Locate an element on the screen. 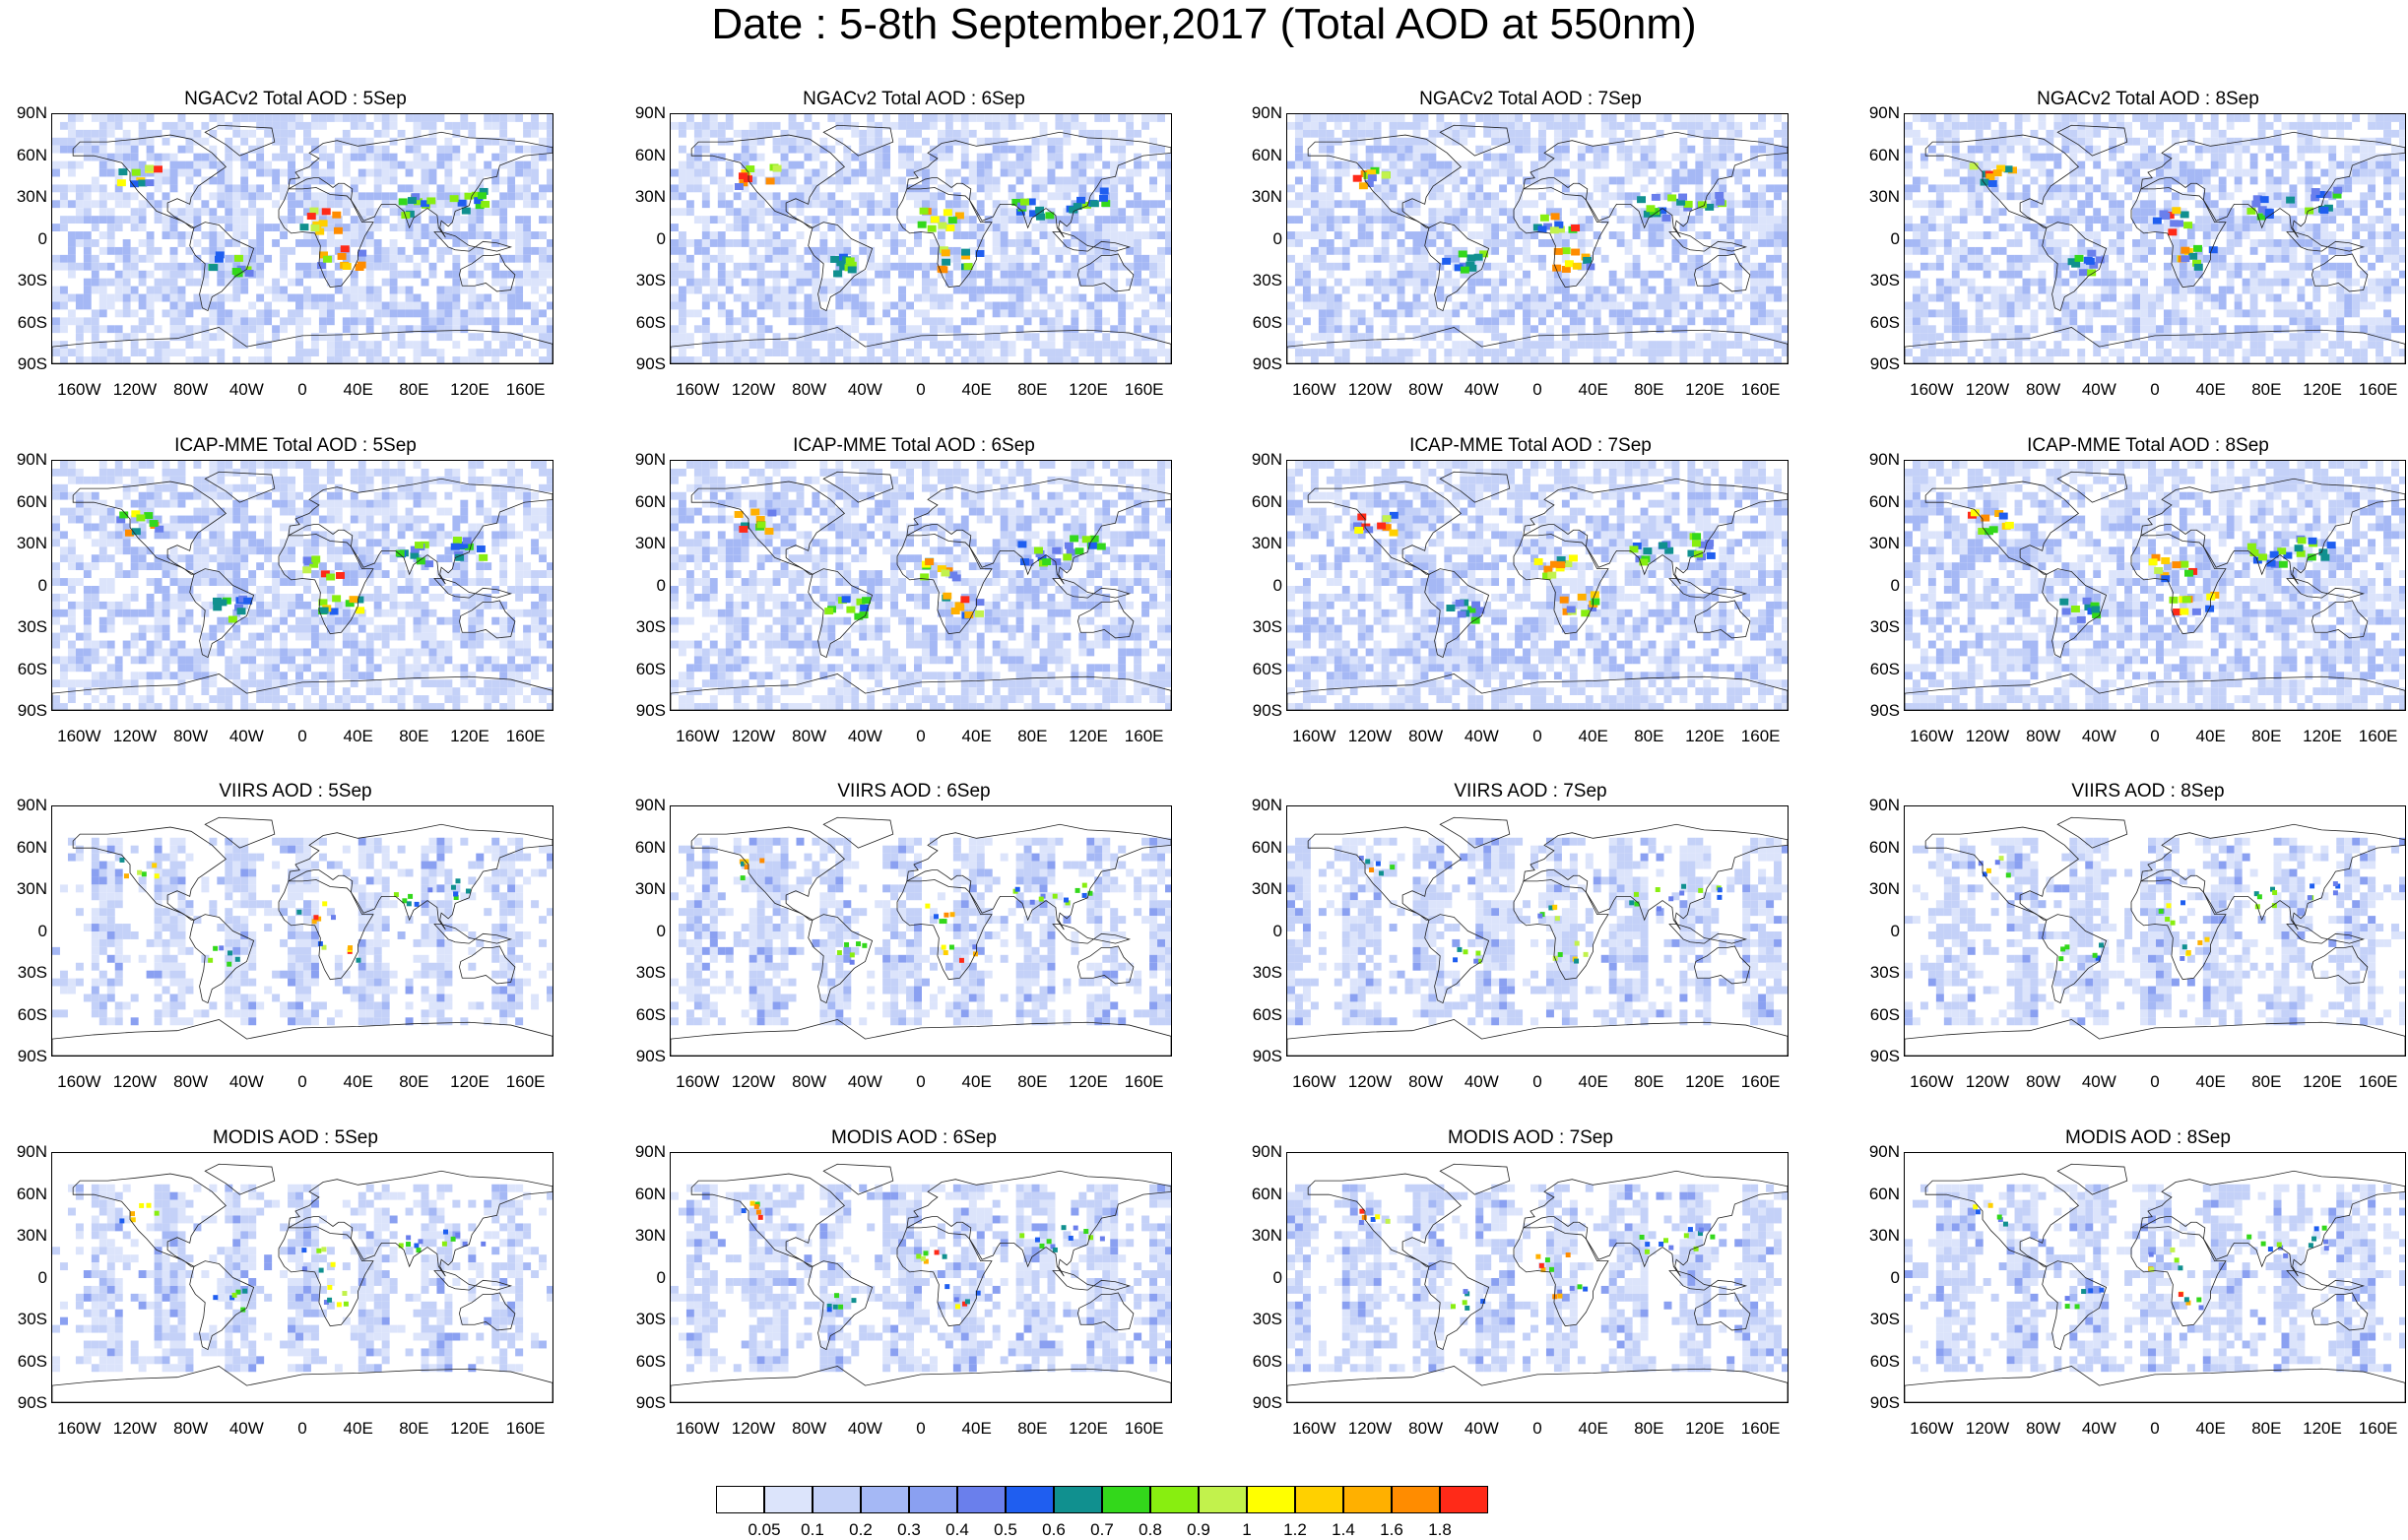  panel-title: NGACv2 Total AOD : 6Sep is located at coordinates (914, 99).